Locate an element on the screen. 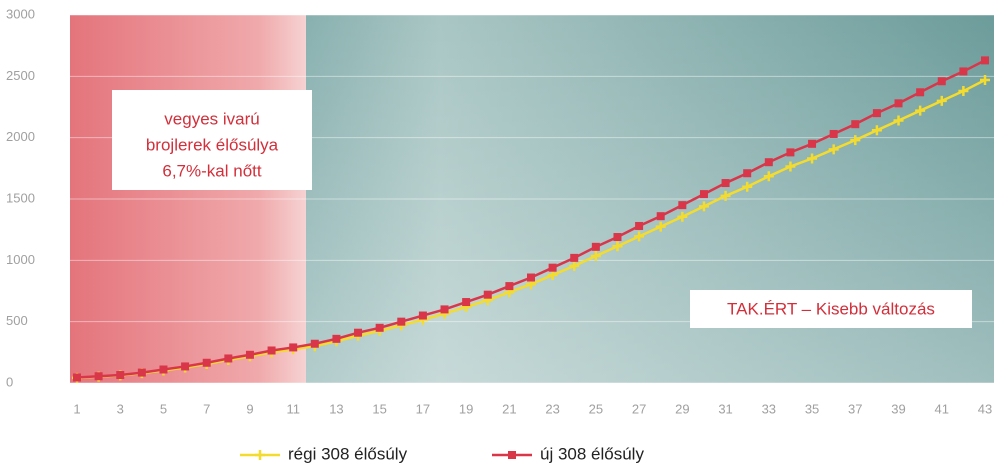 This screenshot has height=467, width=994. legend-label: új 308 élősúly is located at coordinates (592, 453).